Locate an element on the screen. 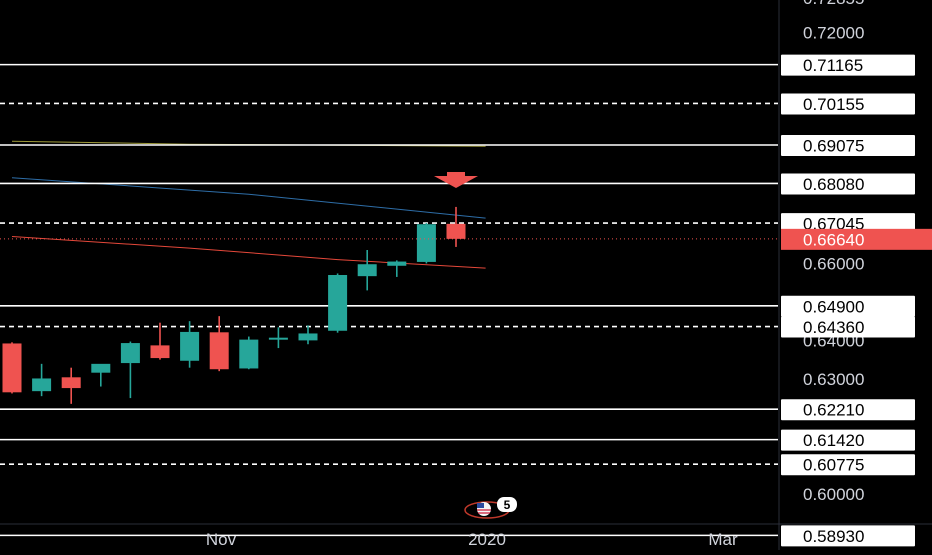 This screenshot has height=555, width=932. svg-text: 0.62210 is located at coordinates (833, 410).